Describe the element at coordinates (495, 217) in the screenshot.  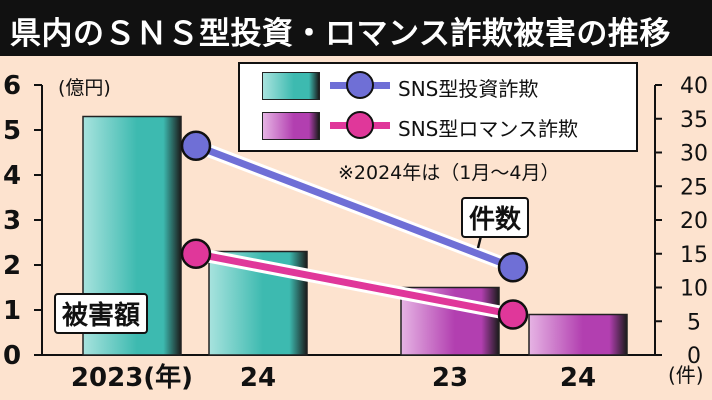
I see `case-count-callout: 件数` at that location.